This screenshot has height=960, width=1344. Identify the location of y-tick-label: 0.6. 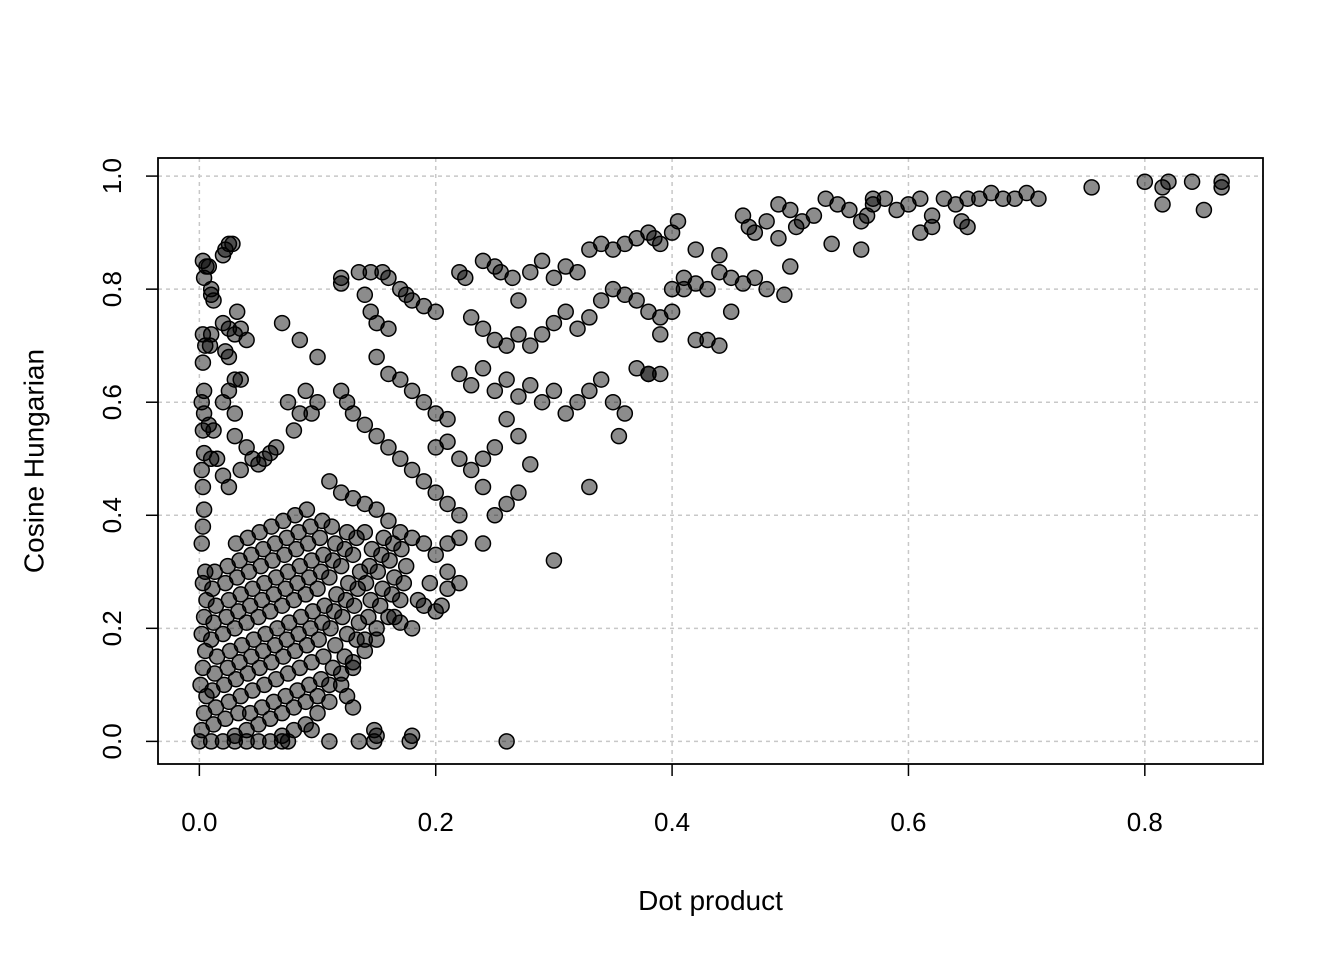
(112, 402).